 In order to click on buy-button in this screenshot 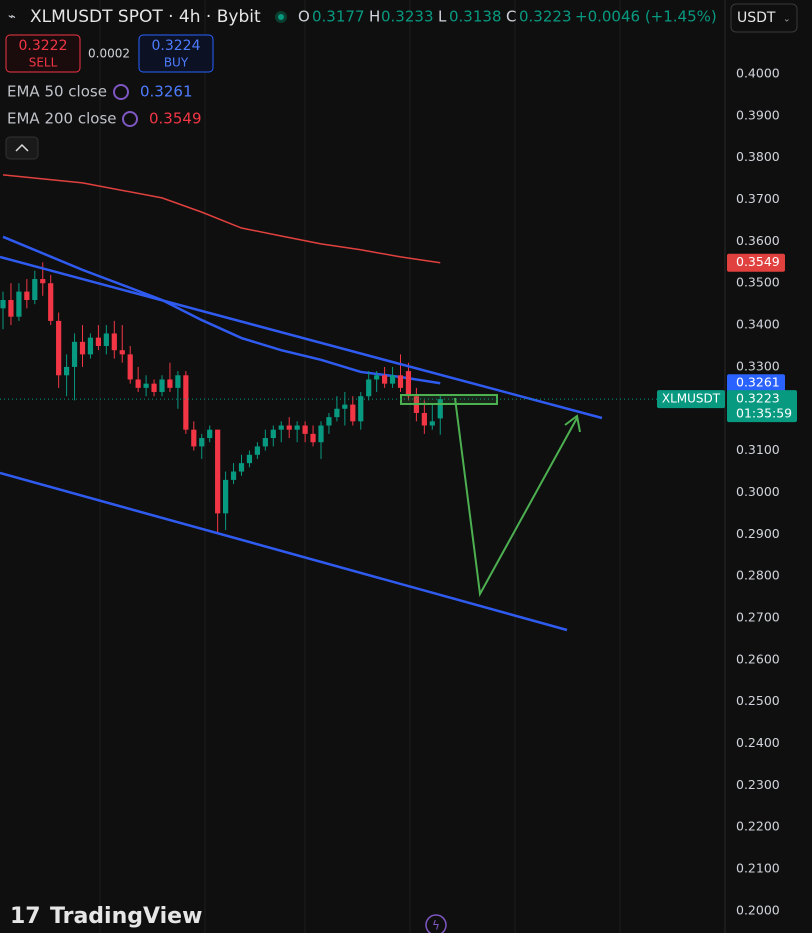, I will do `click(176, 53)`.